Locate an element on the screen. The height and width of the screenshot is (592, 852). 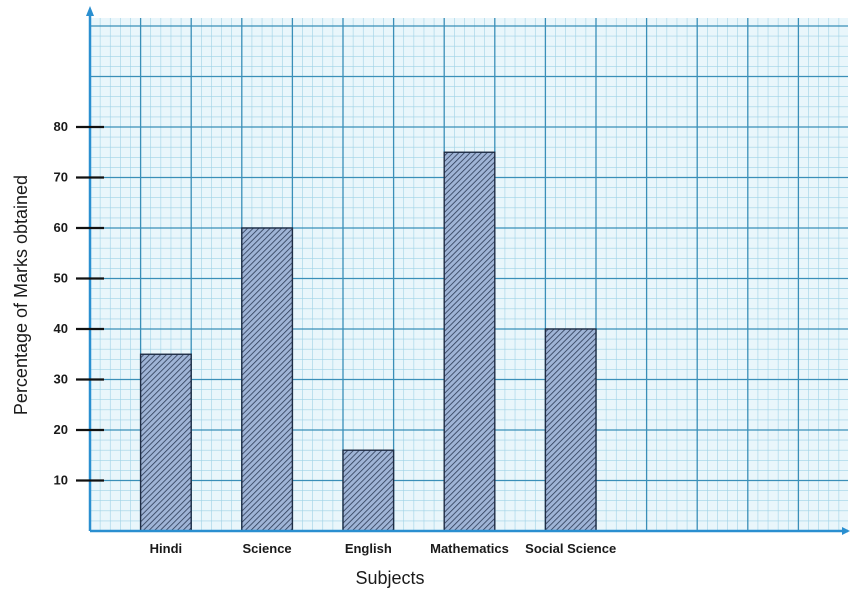
y-ticks: 10 20 30 40 50 60 70 80 is located at coordinates (79, 303).